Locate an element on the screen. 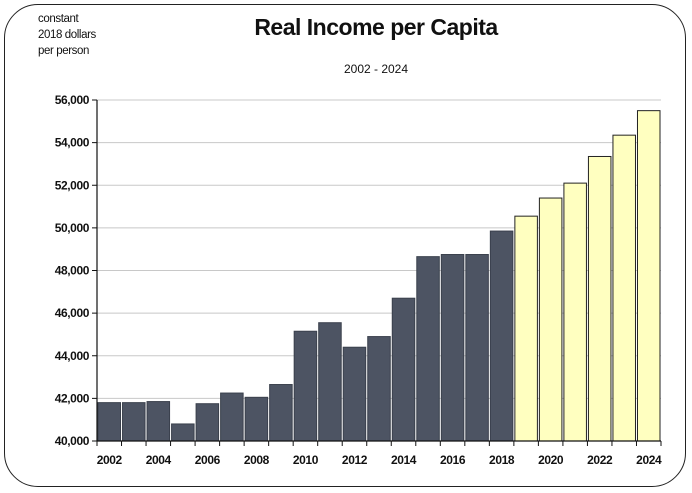  y-tick-label: 44,000 is located at coordinates (72, 356).